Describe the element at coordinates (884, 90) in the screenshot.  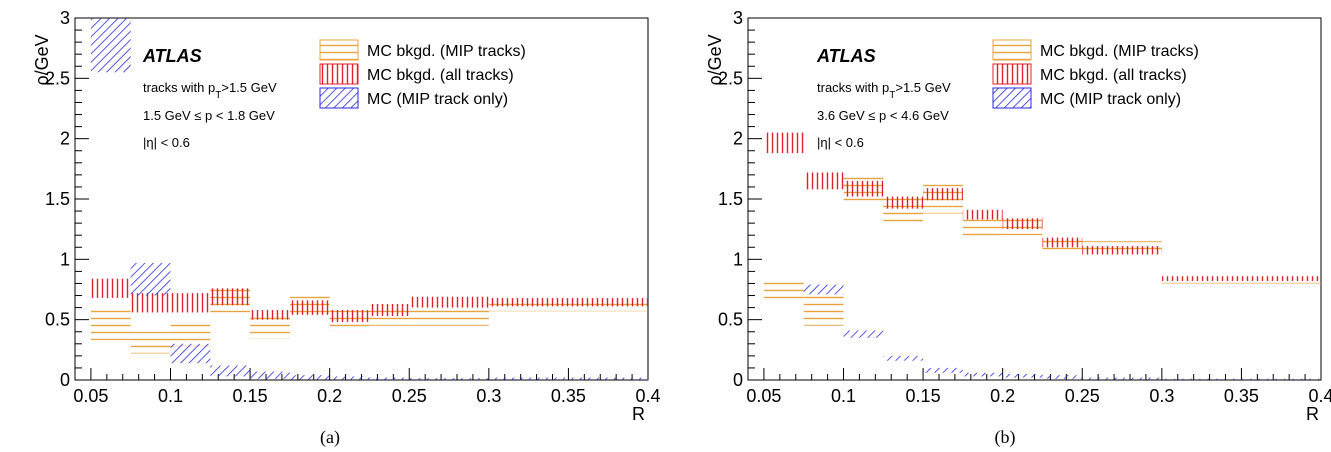
I see `annotation-pt-b: tracks with pT>1.5 GeV` at that location.